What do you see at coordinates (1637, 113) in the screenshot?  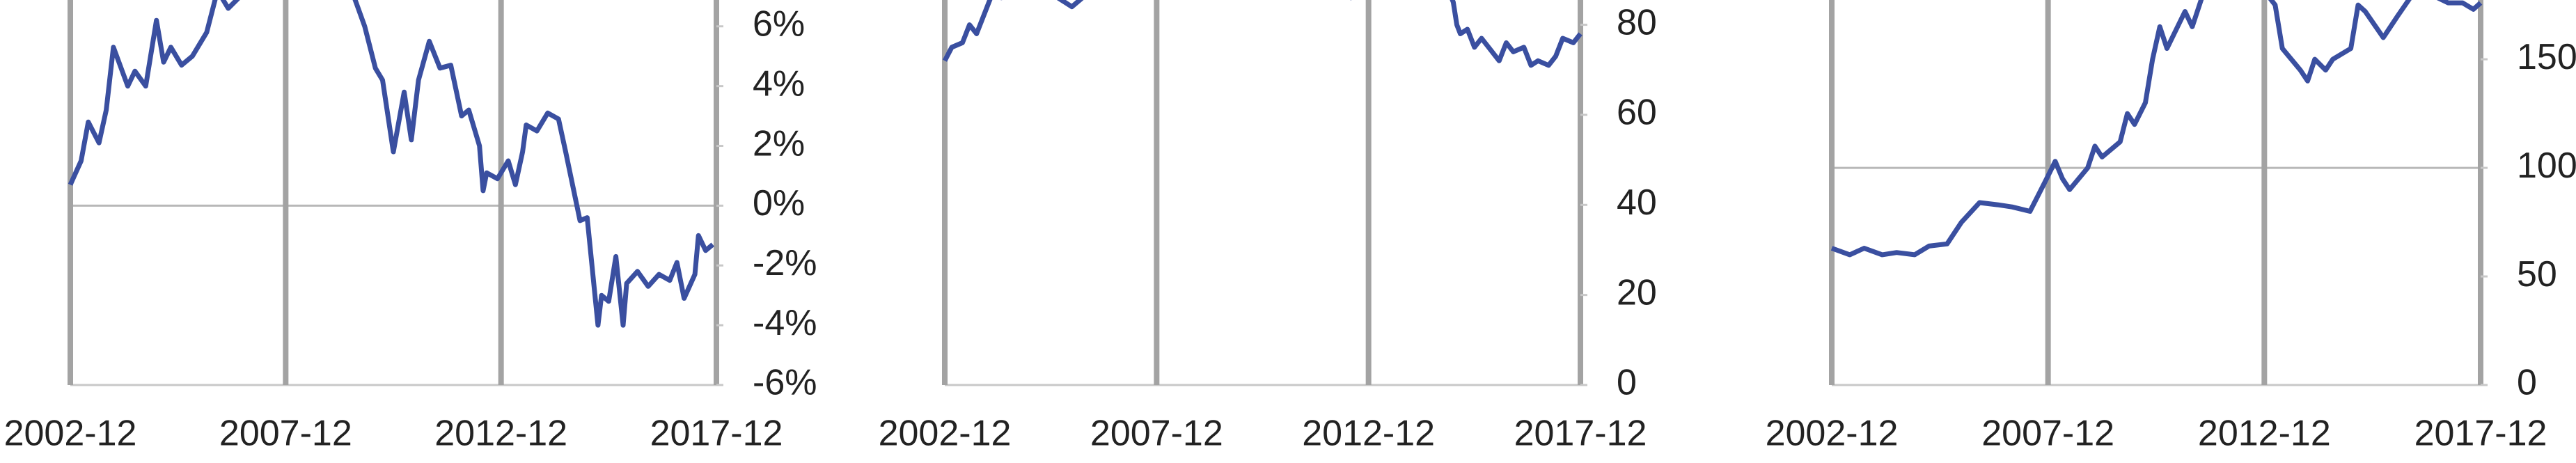 I see `y-tick-label: 60` at bounding box center [1637, 113].